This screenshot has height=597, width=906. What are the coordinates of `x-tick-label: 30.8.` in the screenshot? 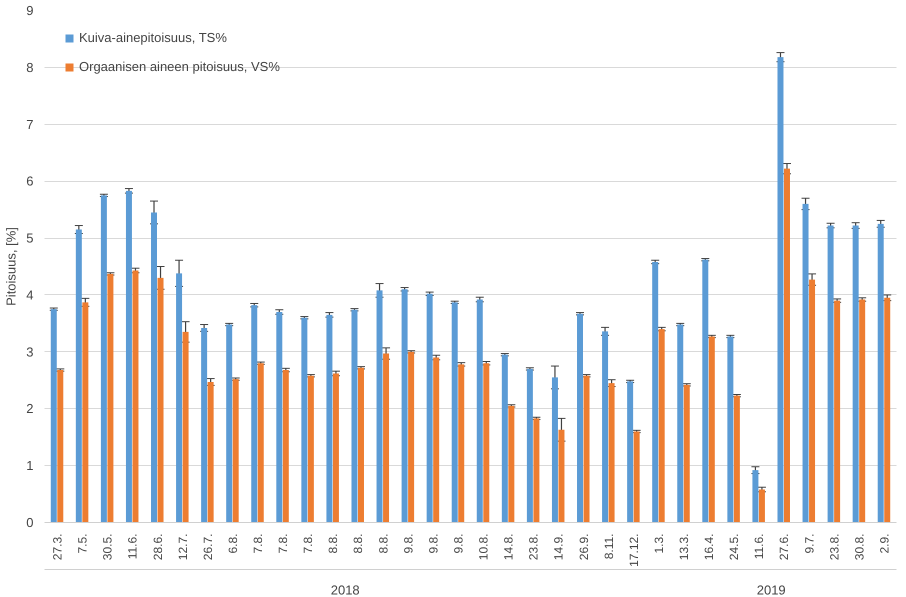 It's located at (859, 546).